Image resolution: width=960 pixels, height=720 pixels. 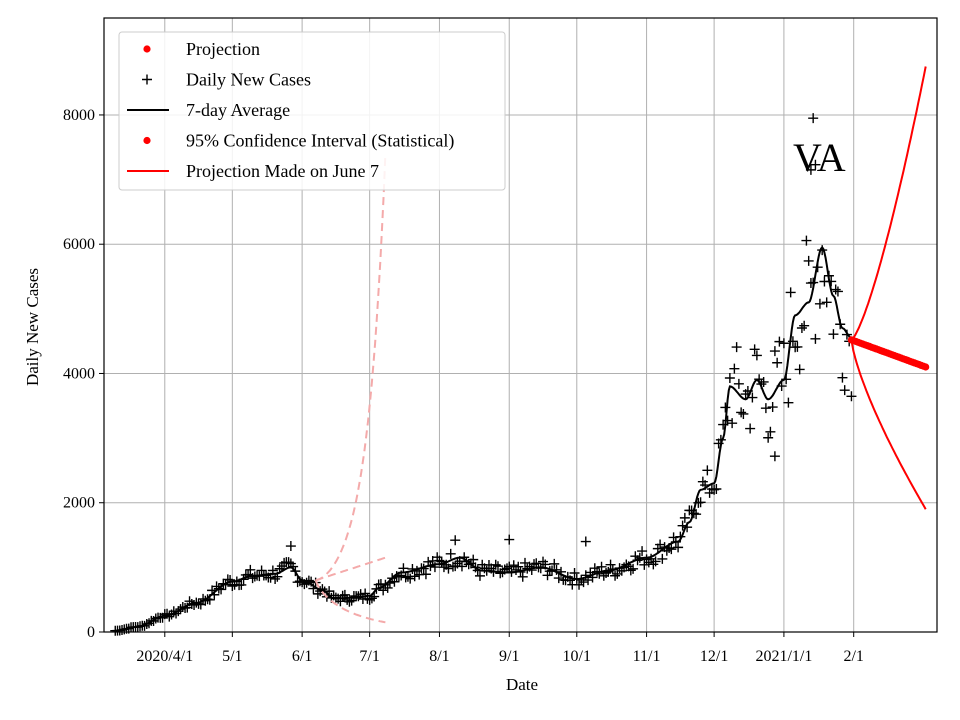 What do you see at coordinates (926, 367) in the screenshot?
I see `projection-dot` at bounding box center [926, 367].